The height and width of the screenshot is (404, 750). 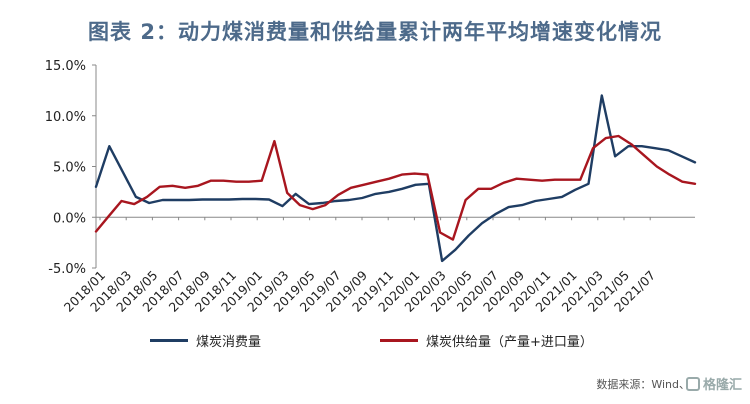 What do you see at coordinates (722, 385) in the screenshot?
I see `watermark-text: 格隆汇` at bounding box center [722, 385].